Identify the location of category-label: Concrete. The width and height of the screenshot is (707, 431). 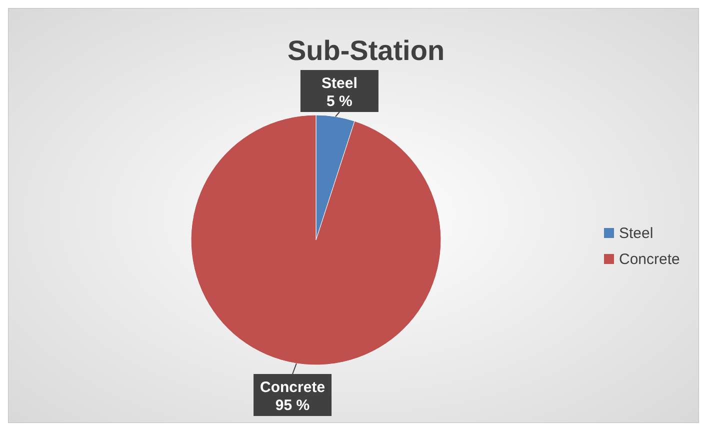
(649, 259).